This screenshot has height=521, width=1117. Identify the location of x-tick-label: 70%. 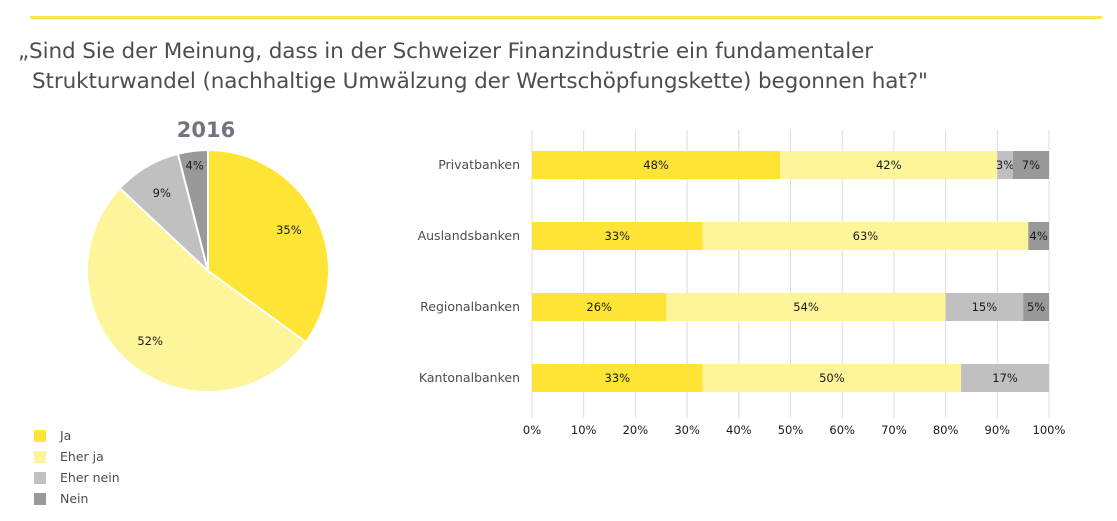
(894, 430).